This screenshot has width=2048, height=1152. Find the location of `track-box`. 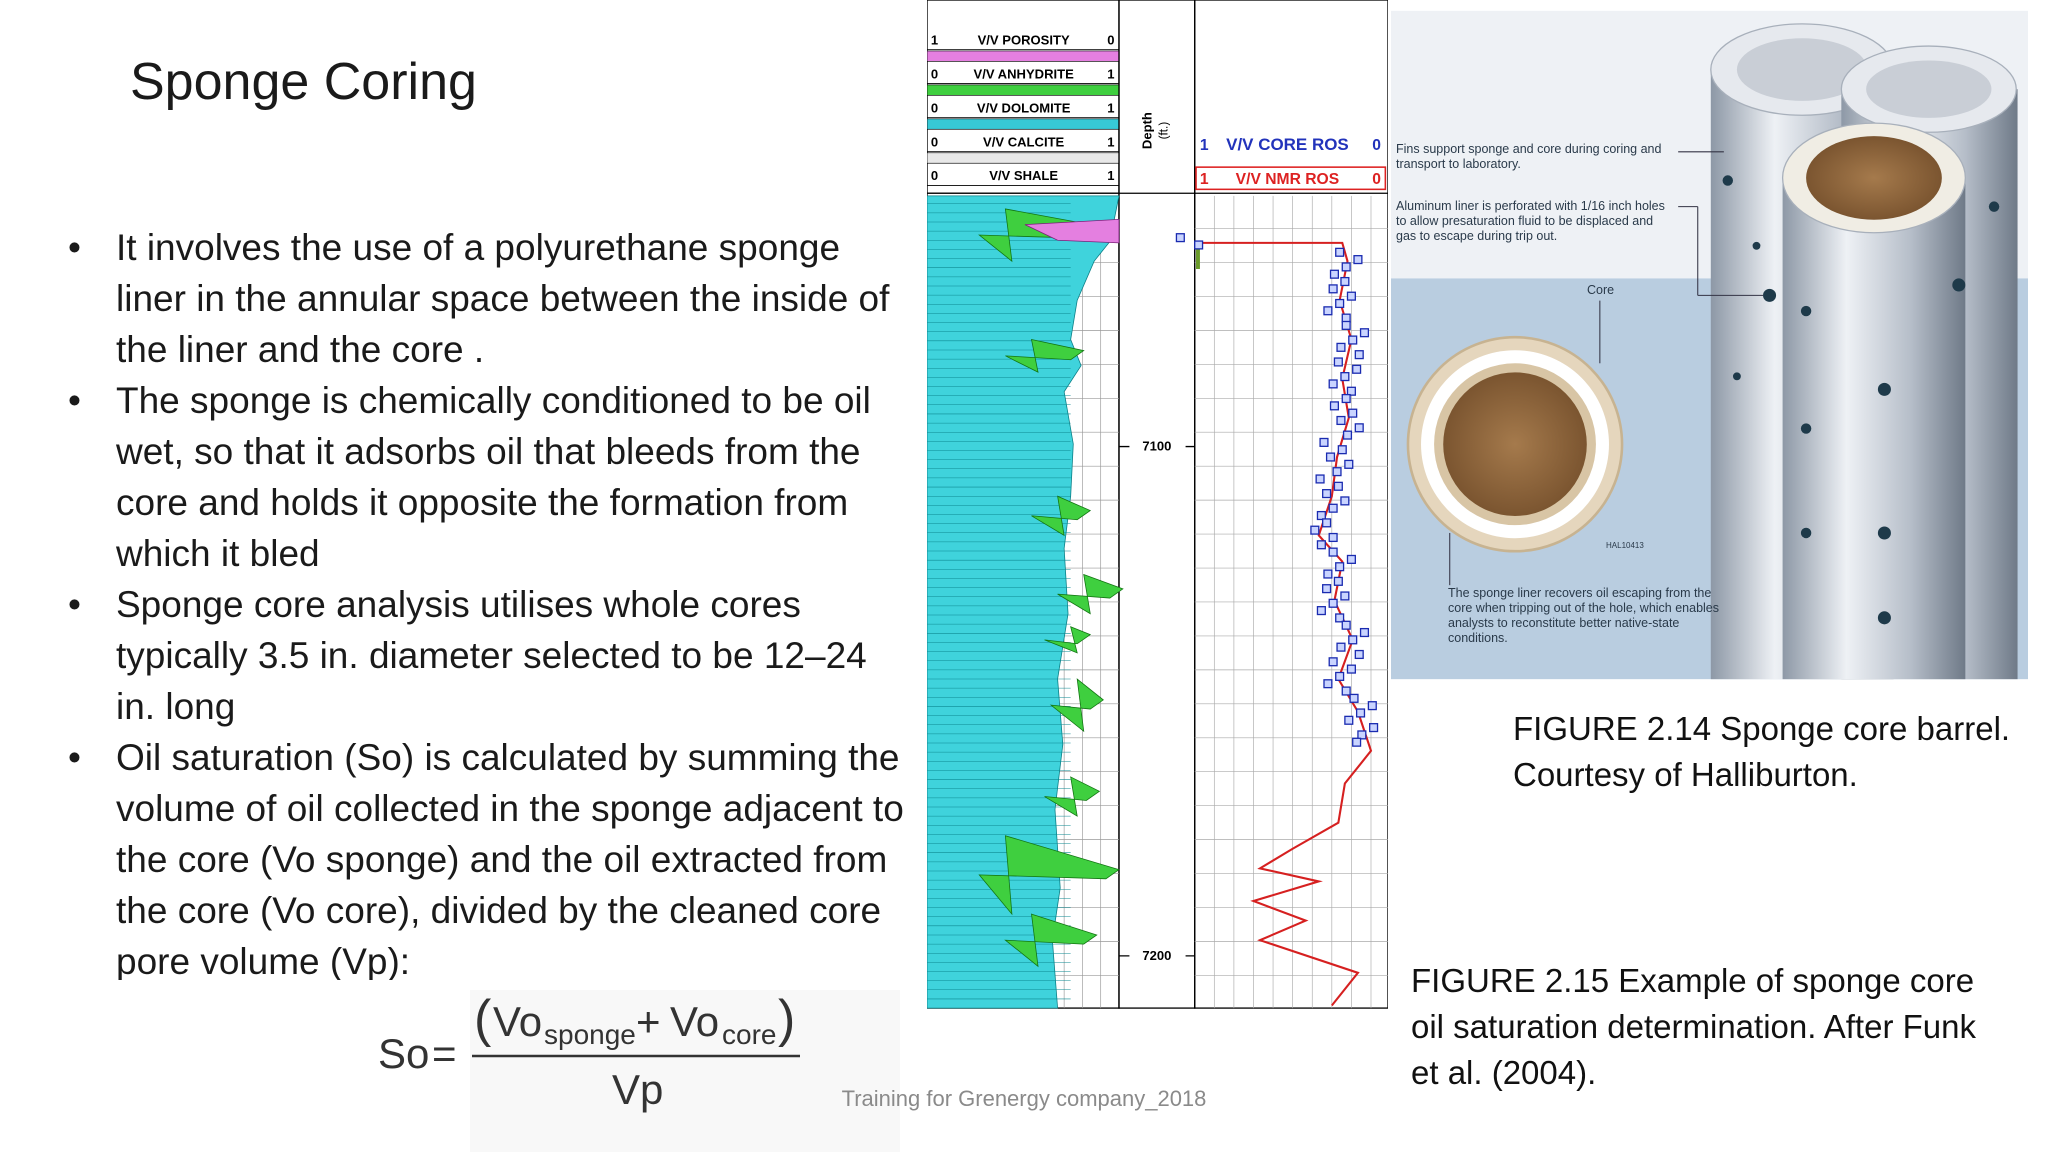

track-box is located at coordinates (1291, 178).